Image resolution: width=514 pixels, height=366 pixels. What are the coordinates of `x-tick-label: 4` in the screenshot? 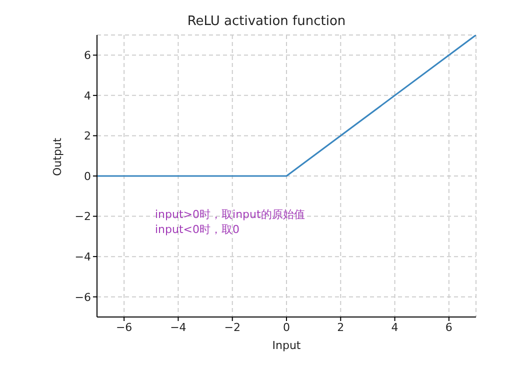 It's located at (394, 327).